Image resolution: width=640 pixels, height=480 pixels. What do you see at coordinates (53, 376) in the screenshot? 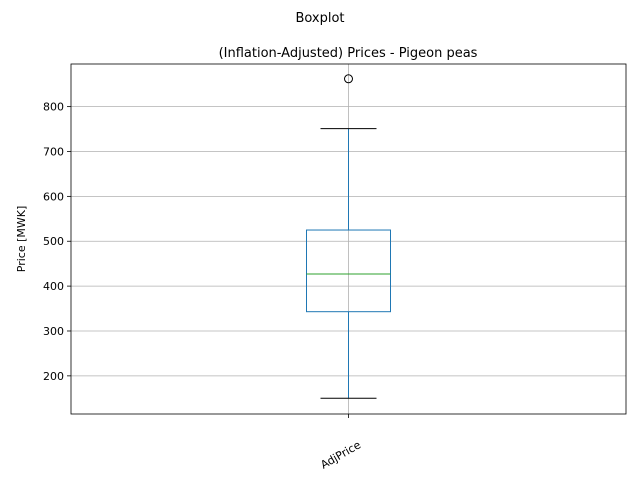
I see `y-tick-label: 200` at bounding box center [53, 376].